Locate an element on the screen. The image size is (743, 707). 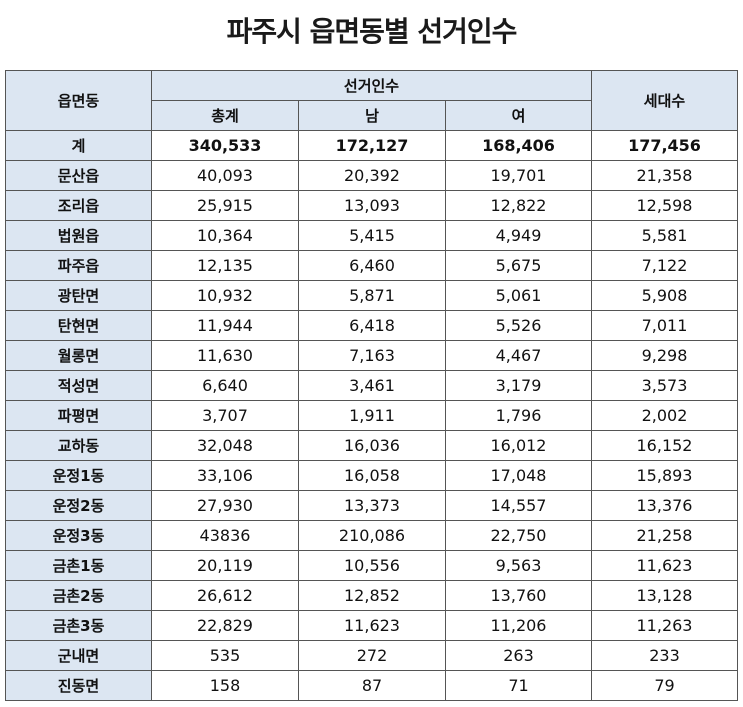
table-row: 광탄면 10,932 5,871 5,061 5,908 is located at coordinates (371, 295).